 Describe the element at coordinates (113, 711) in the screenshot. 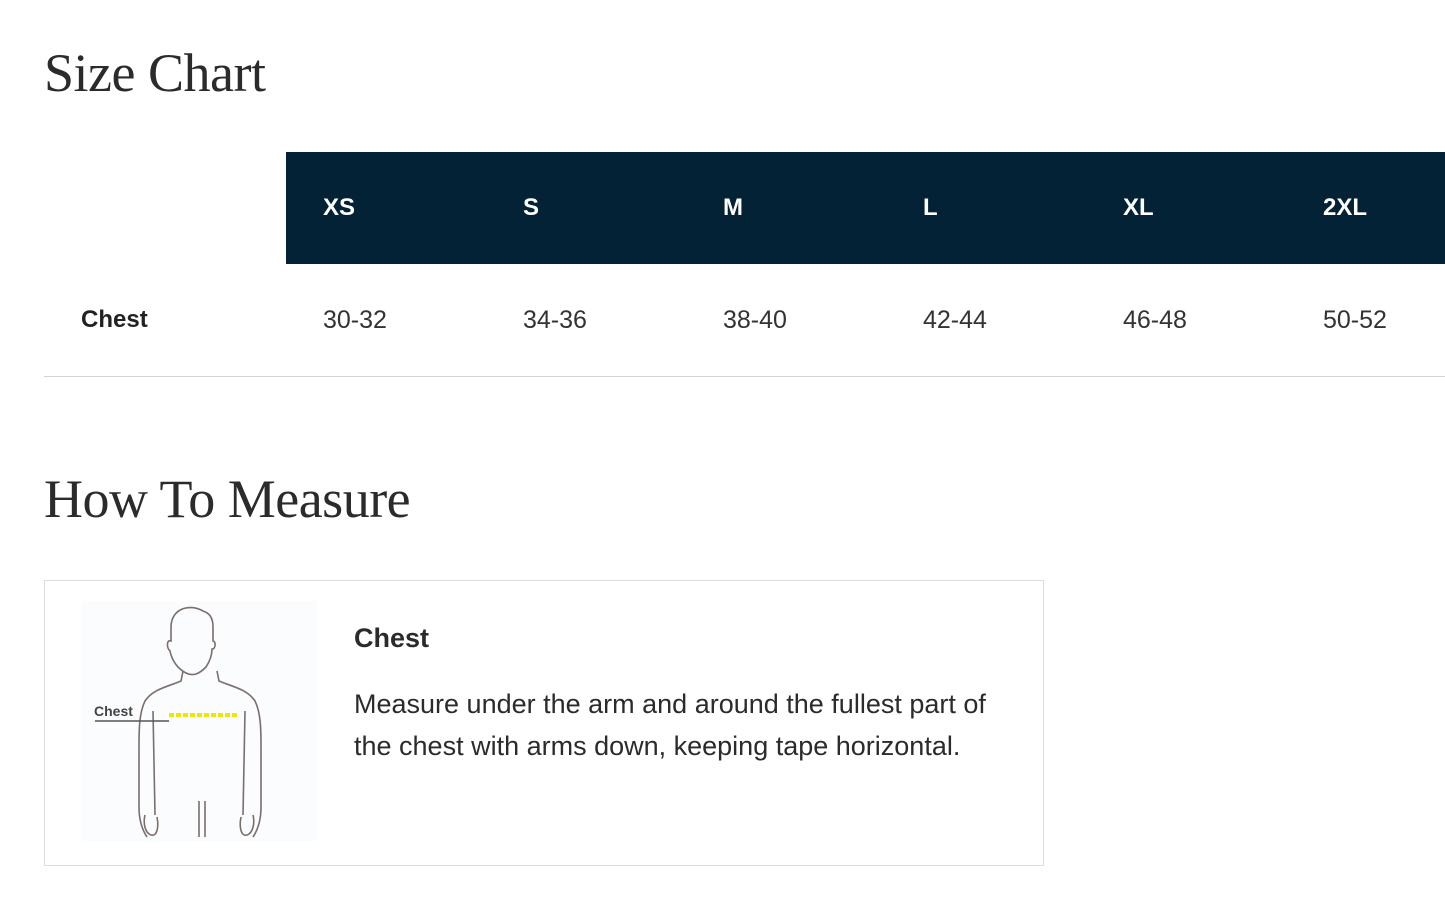

I see `figure-label: Chest` at that location.